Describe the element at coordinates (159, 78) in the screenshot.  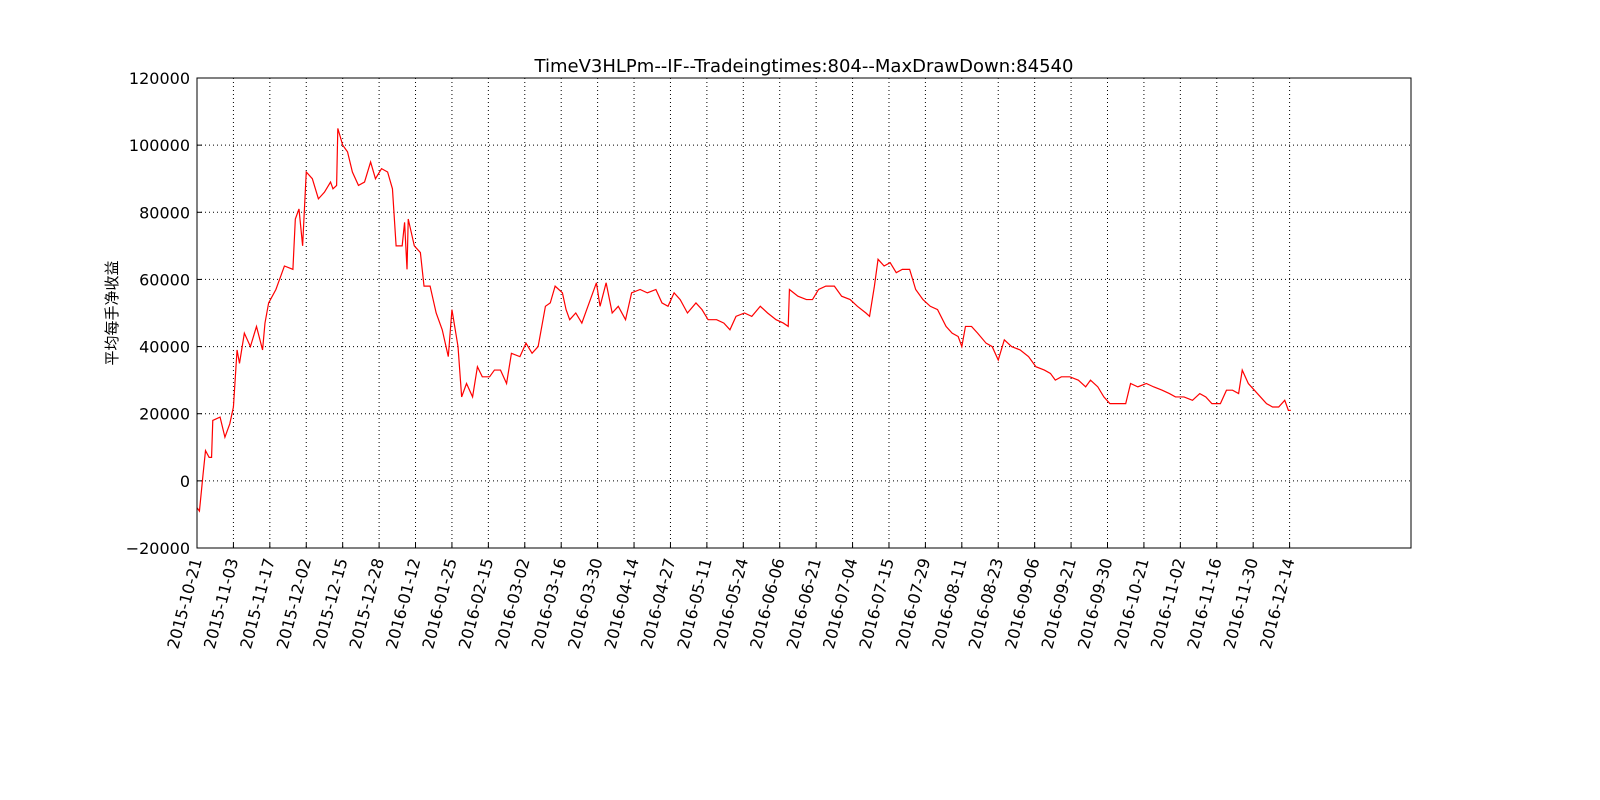
I see `y-tick-label: 120000` at that location.